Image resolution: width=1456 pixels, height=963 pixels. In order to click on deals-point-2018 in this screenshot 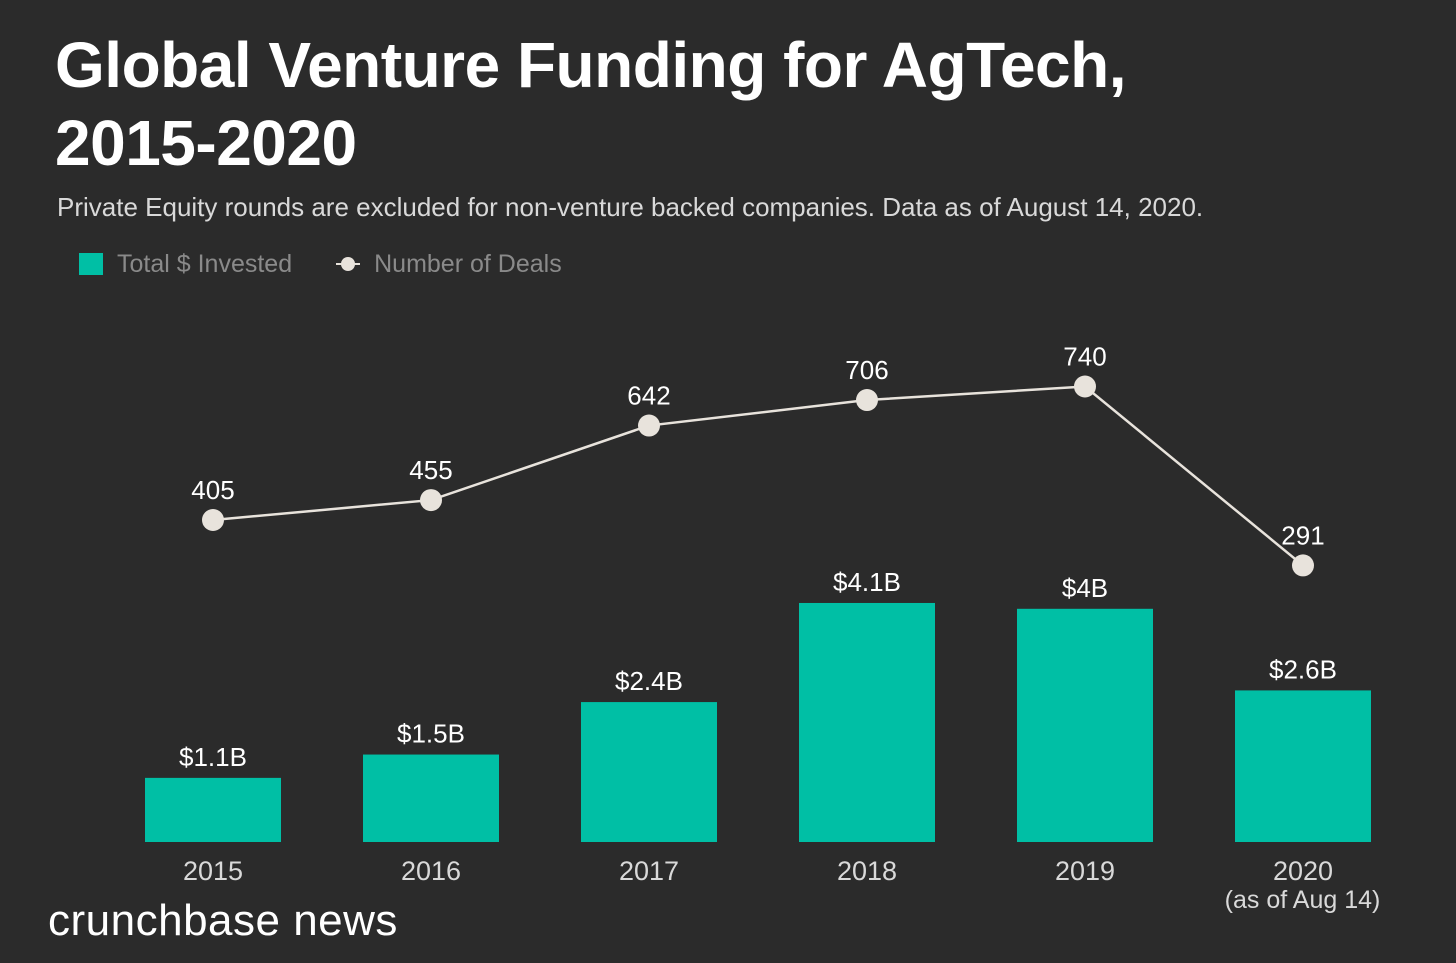, I will do `click(867, 400)`.